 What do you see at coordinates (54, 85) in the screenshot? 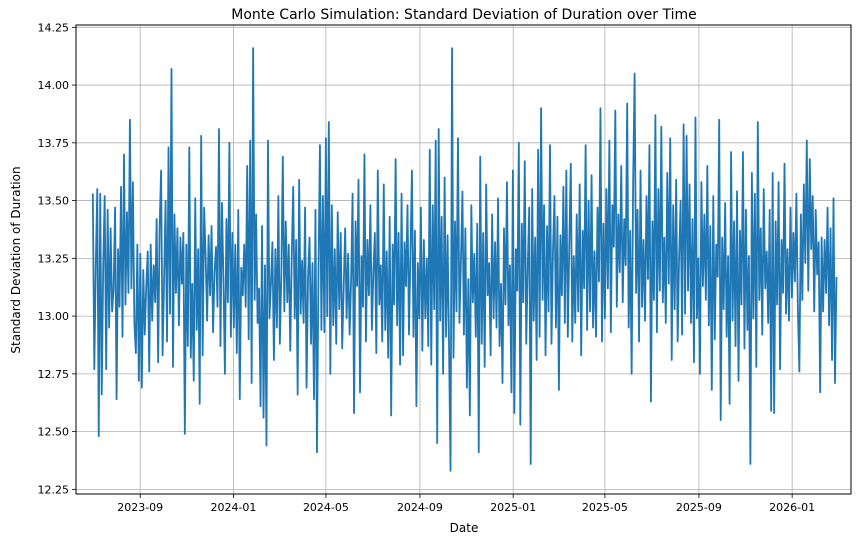
I see `y-tick-label: 14.00` at bounding box center [54, 85].